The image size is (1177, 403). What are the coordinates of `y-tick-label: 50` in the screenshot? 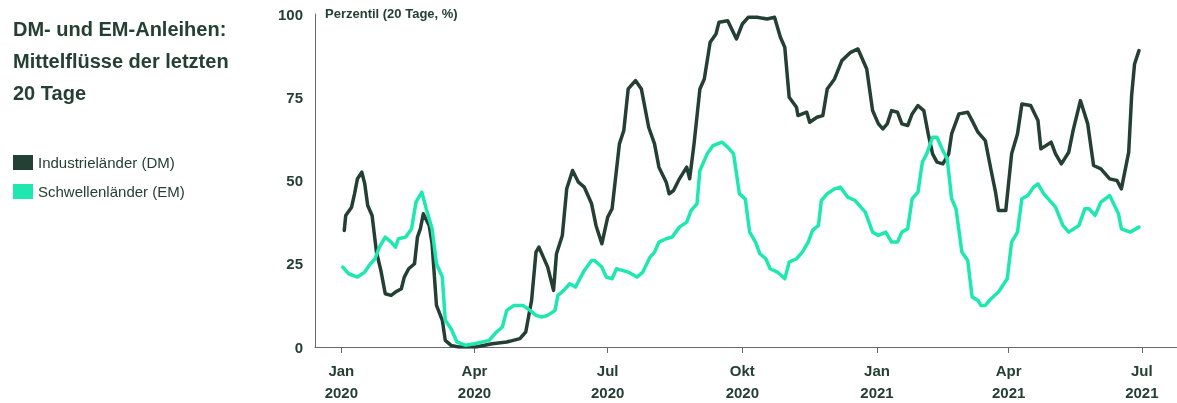 It's located at (294, 180).